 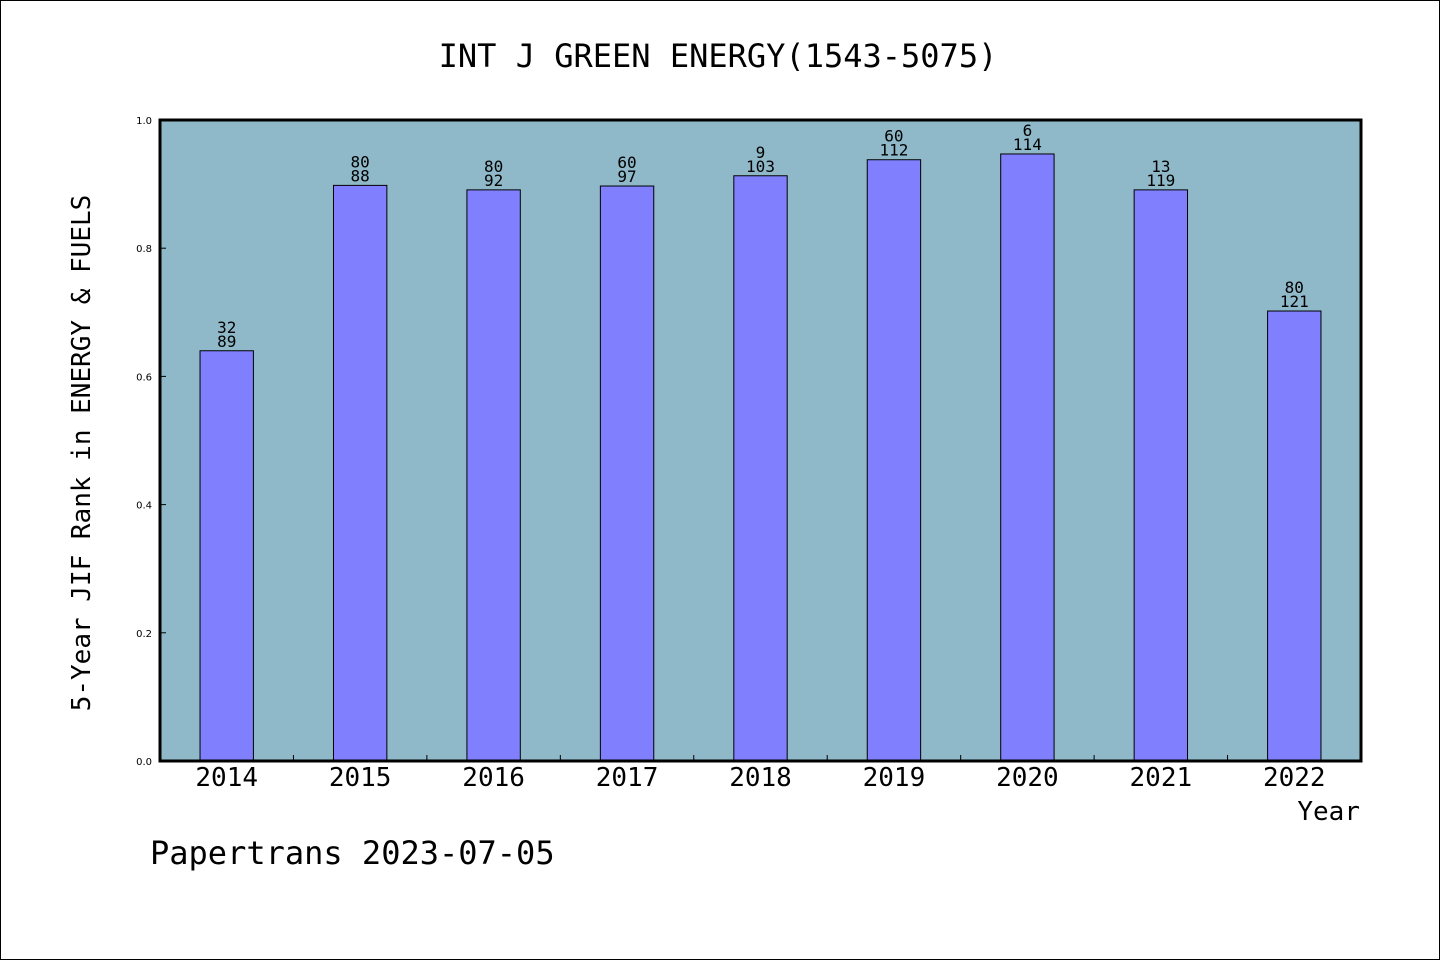 I want to click on bar-2018, so click(x=760, y=468).